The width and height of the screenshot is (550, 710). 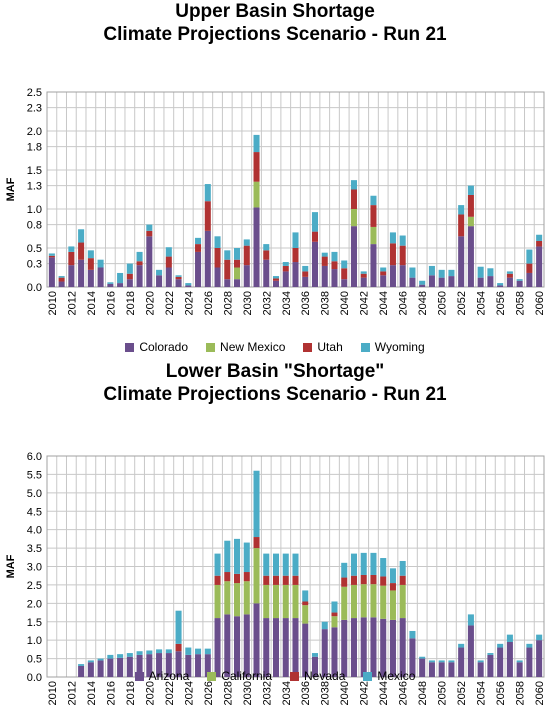 I want to click on y-tick-label: 4.0, so click(x=34, y=531).